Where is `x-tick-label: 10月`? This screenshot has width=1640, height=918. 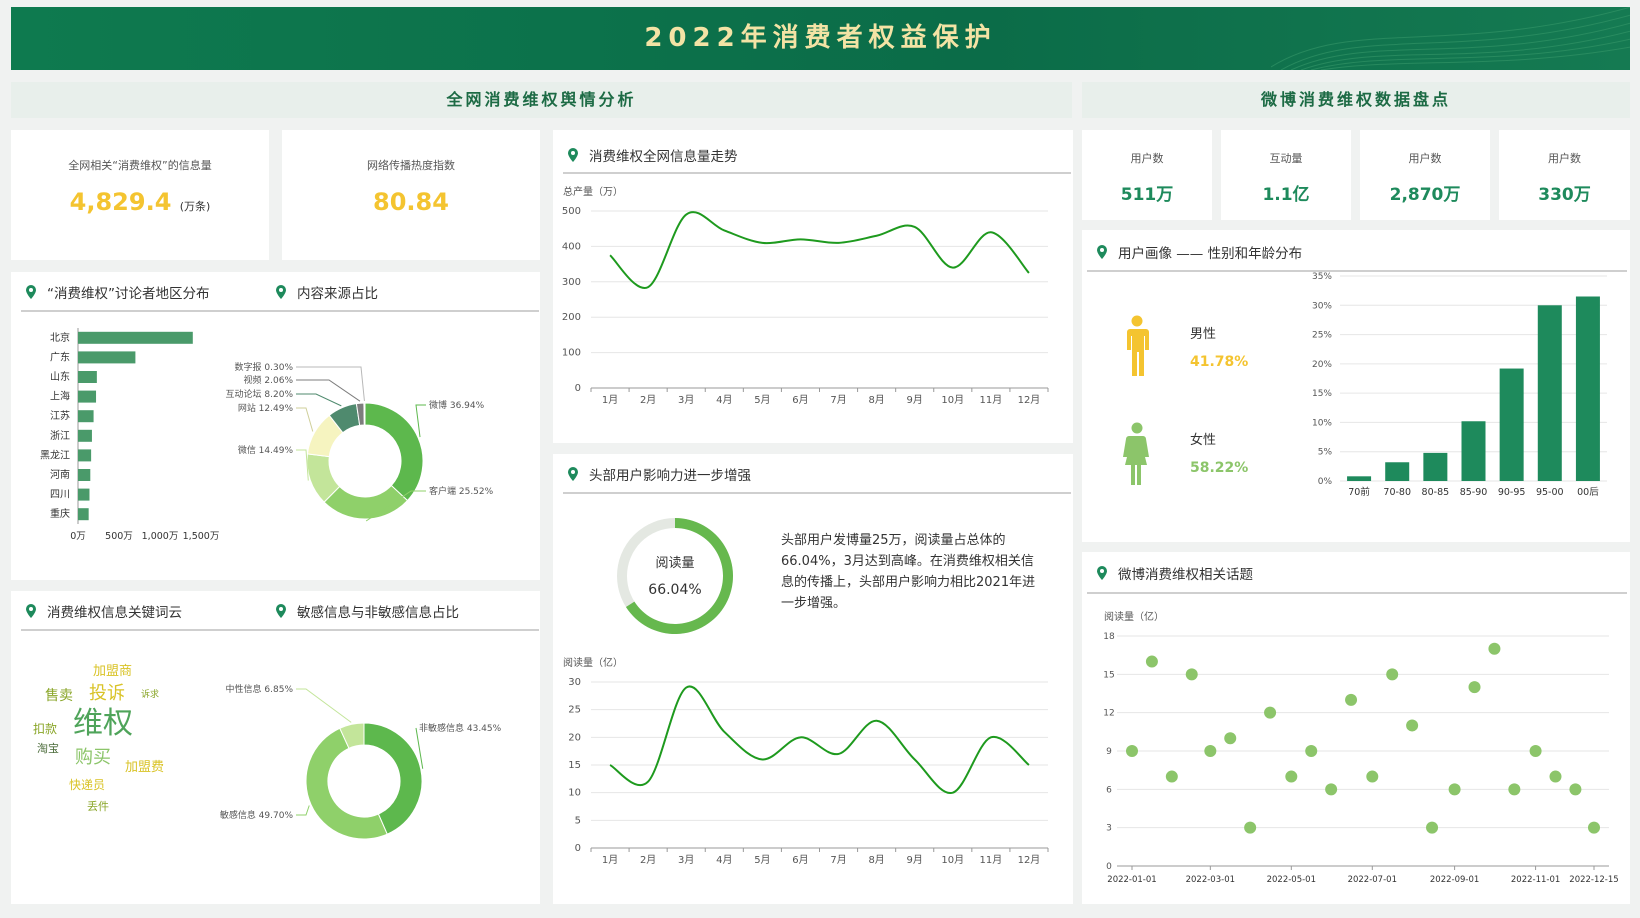
x-tick-label: 10月 is located at coordinates (952, 400).